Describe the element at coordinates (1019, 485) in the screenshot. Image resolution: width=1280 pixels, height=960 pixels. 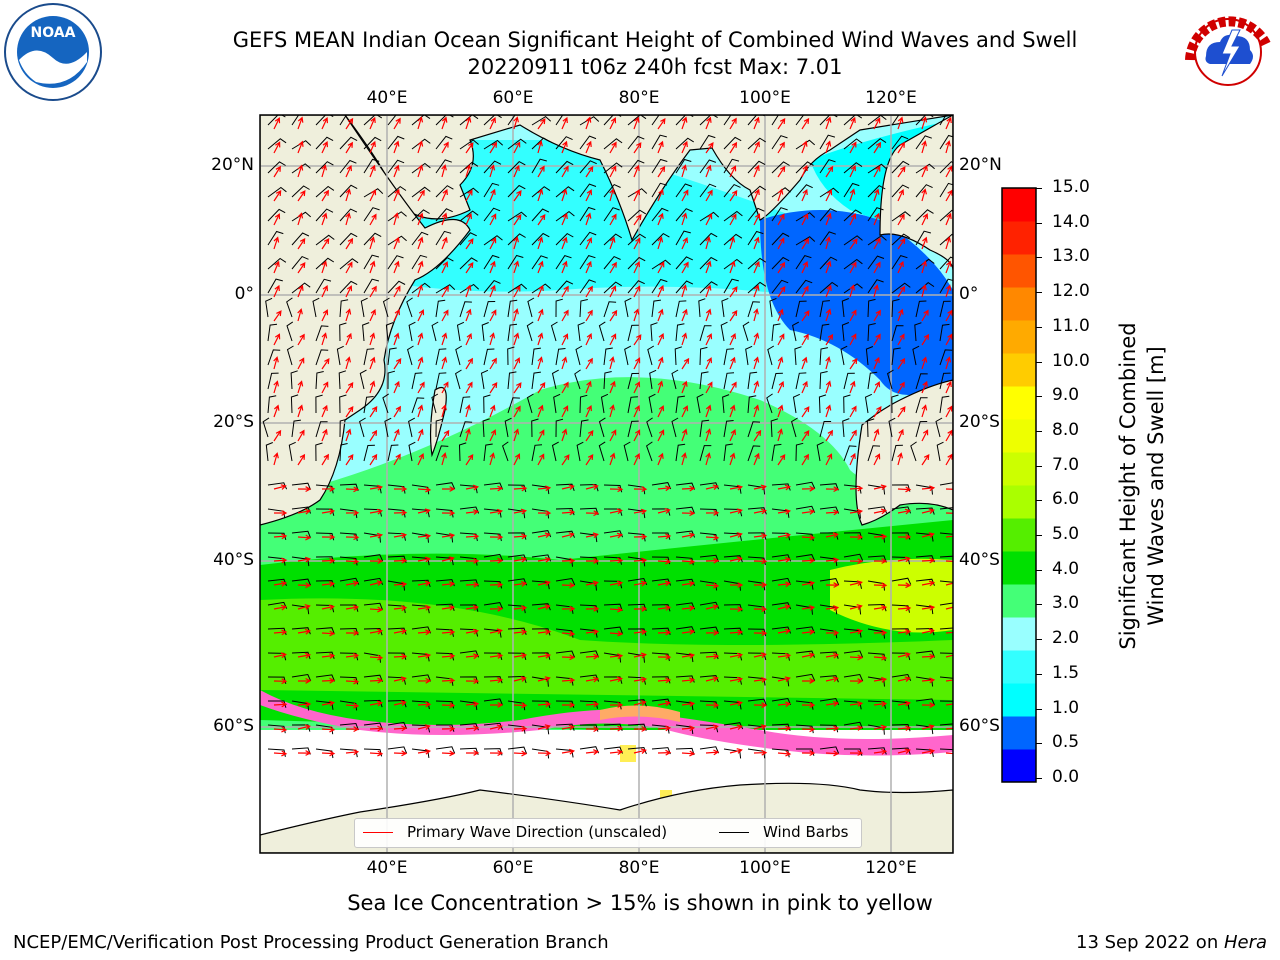
I see `colorbar` at that location.